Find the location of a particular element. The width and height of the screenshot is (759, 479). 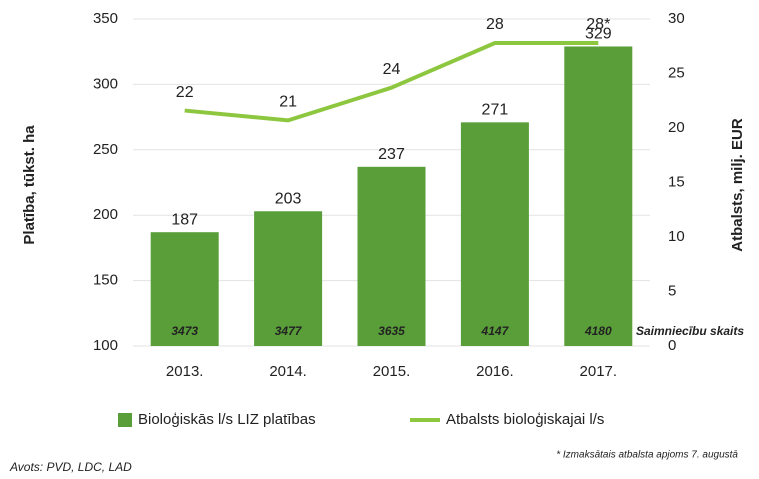

line-value-label: 21 is located at coordinates (288, 102).